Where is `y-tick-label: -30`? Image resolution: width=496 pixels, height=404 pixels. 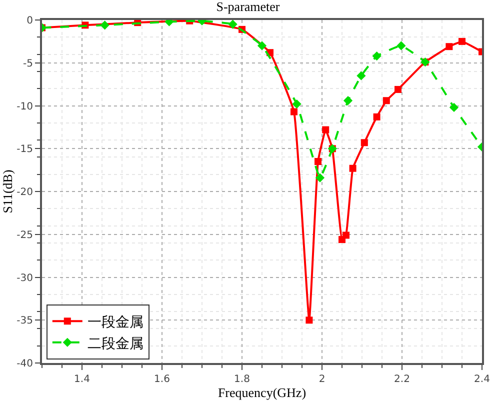
y-tick-label: -30 is located at coordinates (24, 278).